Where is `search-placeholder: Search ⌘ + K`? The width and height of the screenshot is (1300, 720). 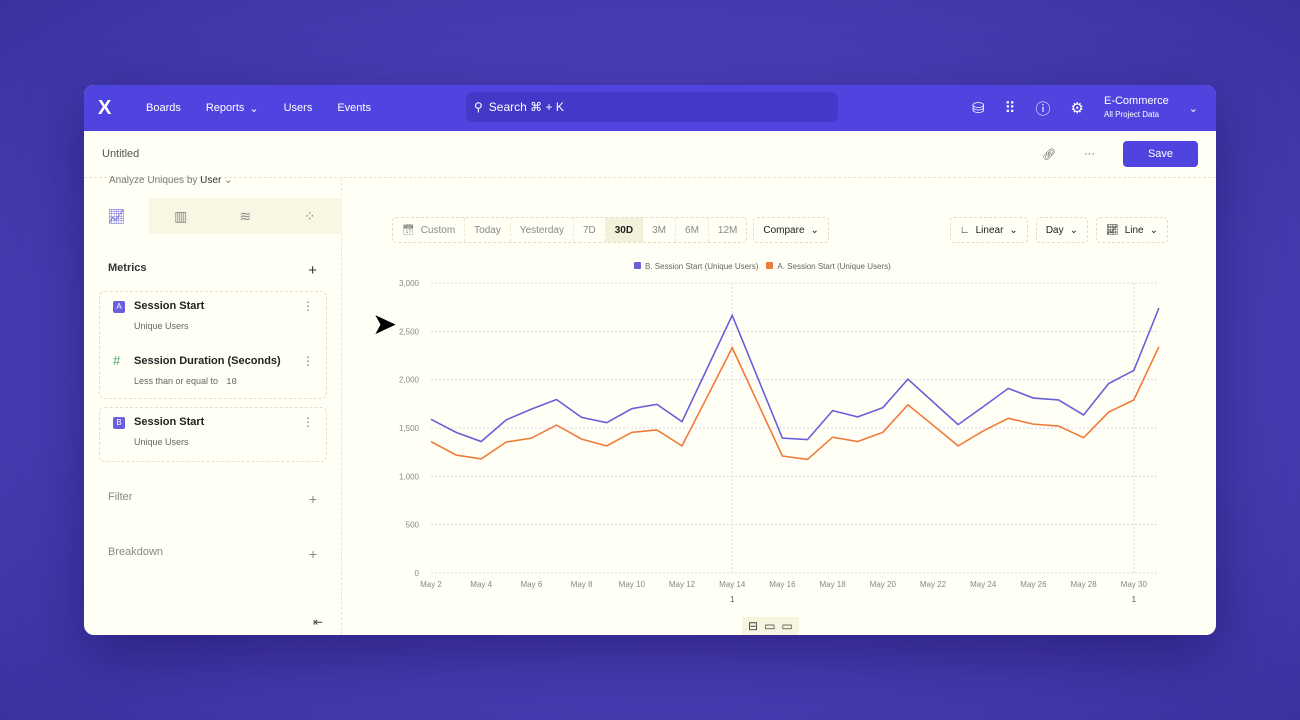
search-placeholder: Search ⌘ + K is located at coordinates (526, 107).